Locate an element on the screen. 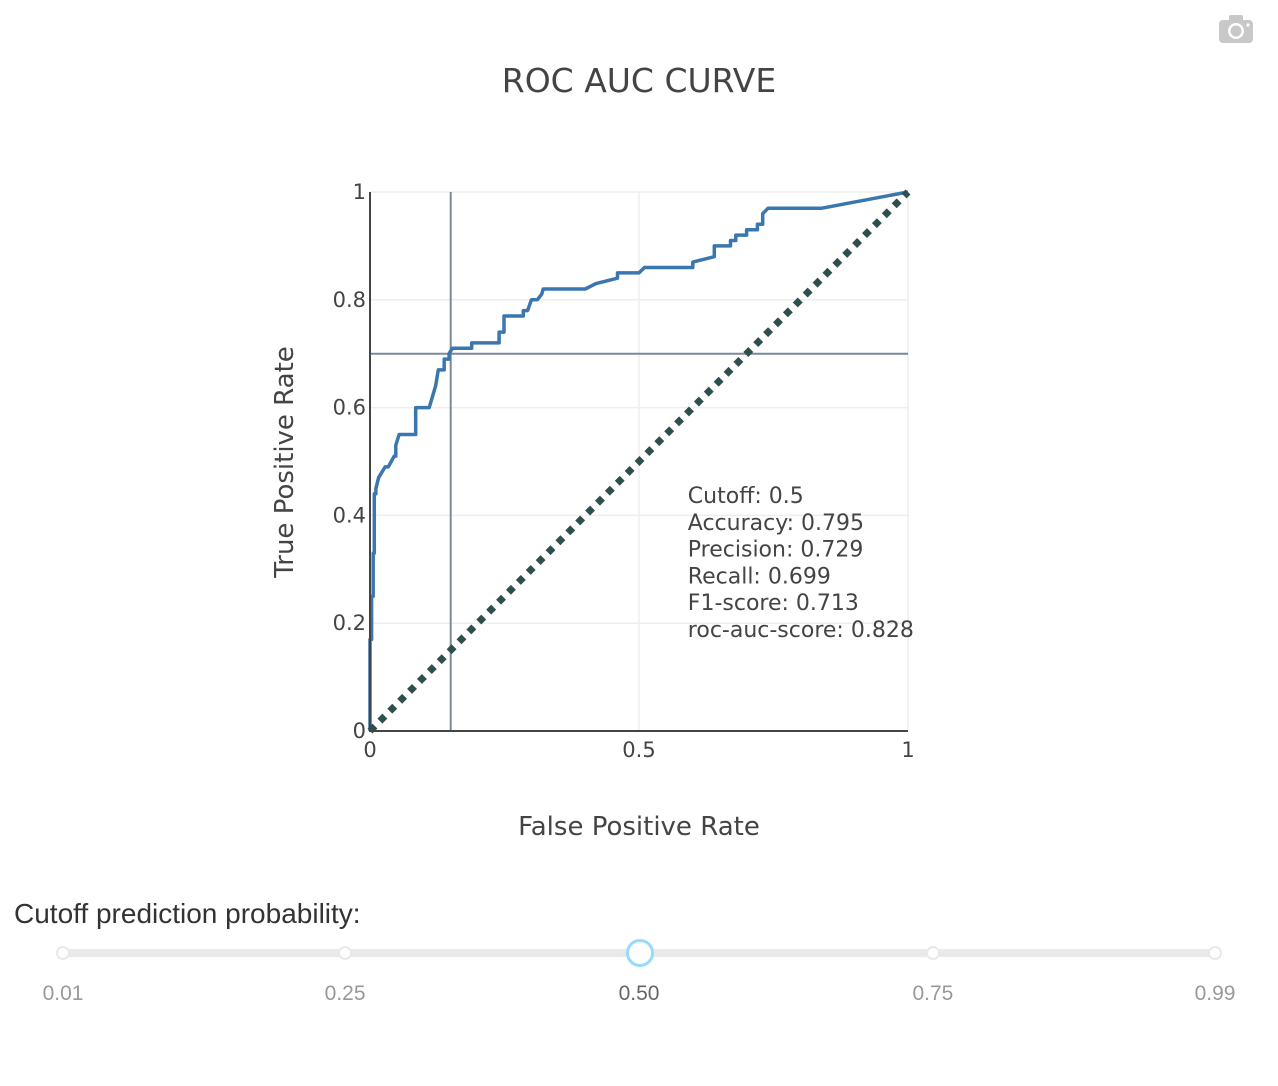 This screenshot has height=1086, width=1278. y-tick-label-5: 1 is located at coordinates (359, 192).